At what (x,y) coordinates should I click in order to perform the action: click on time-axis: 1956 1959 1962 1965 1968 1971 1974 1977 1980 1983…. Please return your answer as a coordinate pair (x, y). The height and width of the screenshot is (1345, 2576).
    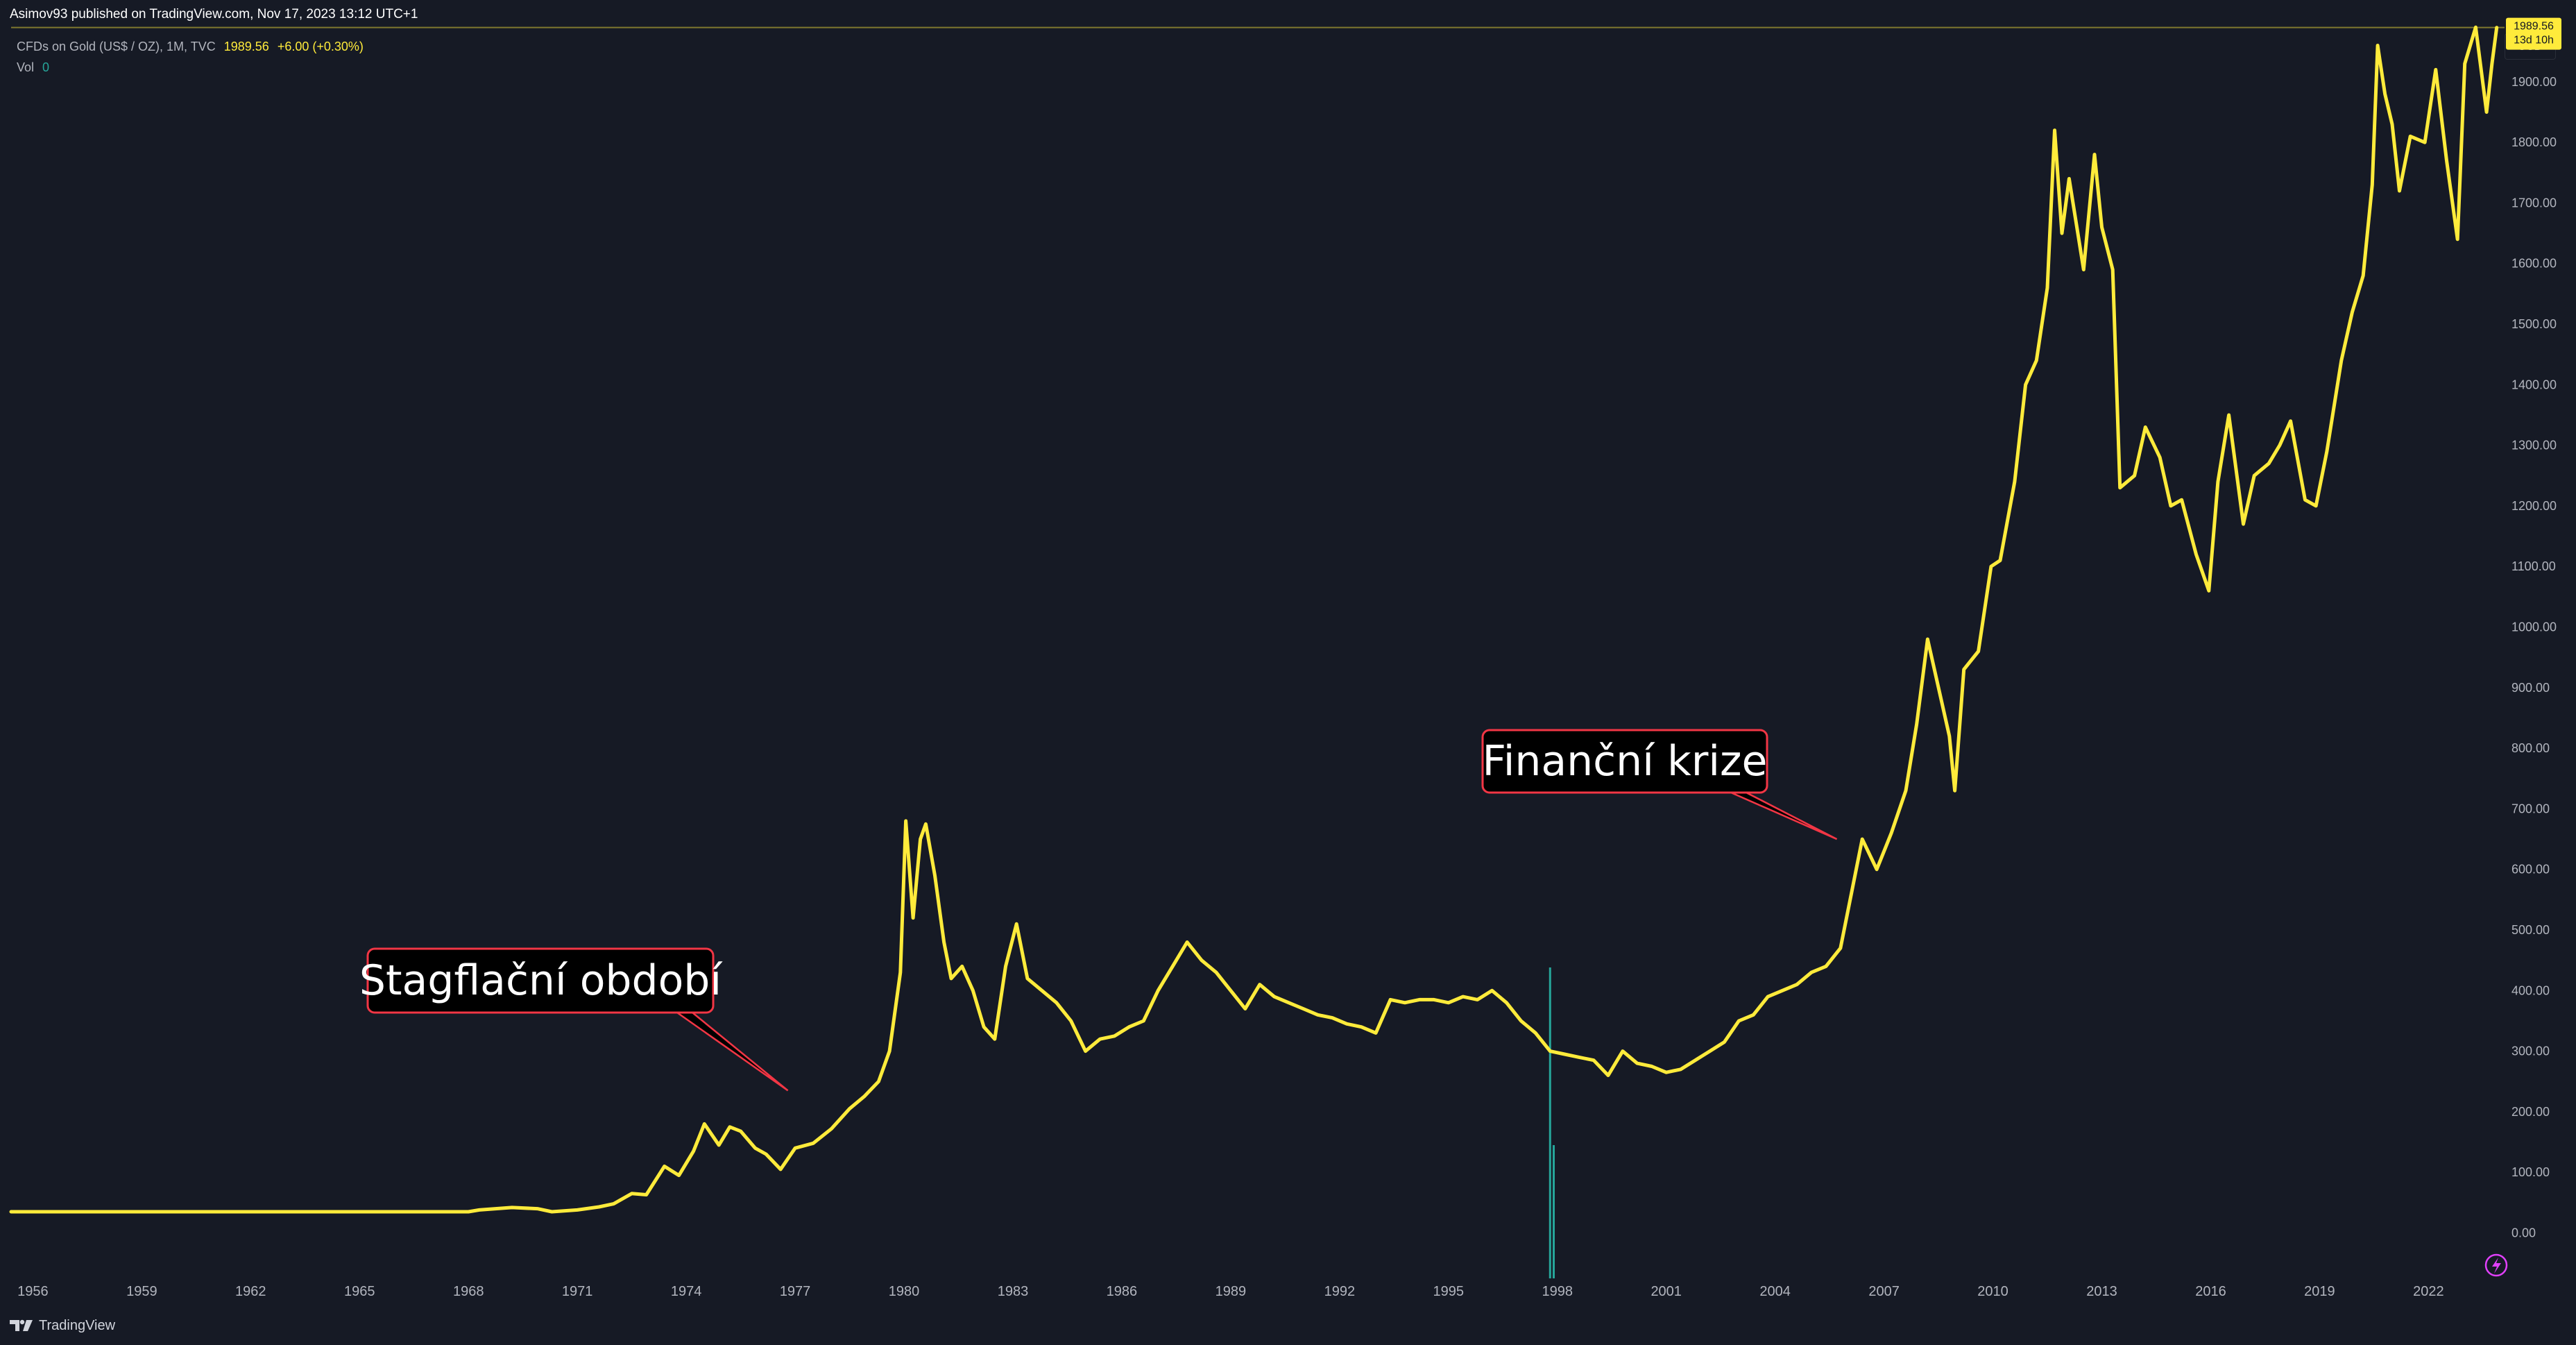
    Looking at the image, I should click on (1230, 1291).